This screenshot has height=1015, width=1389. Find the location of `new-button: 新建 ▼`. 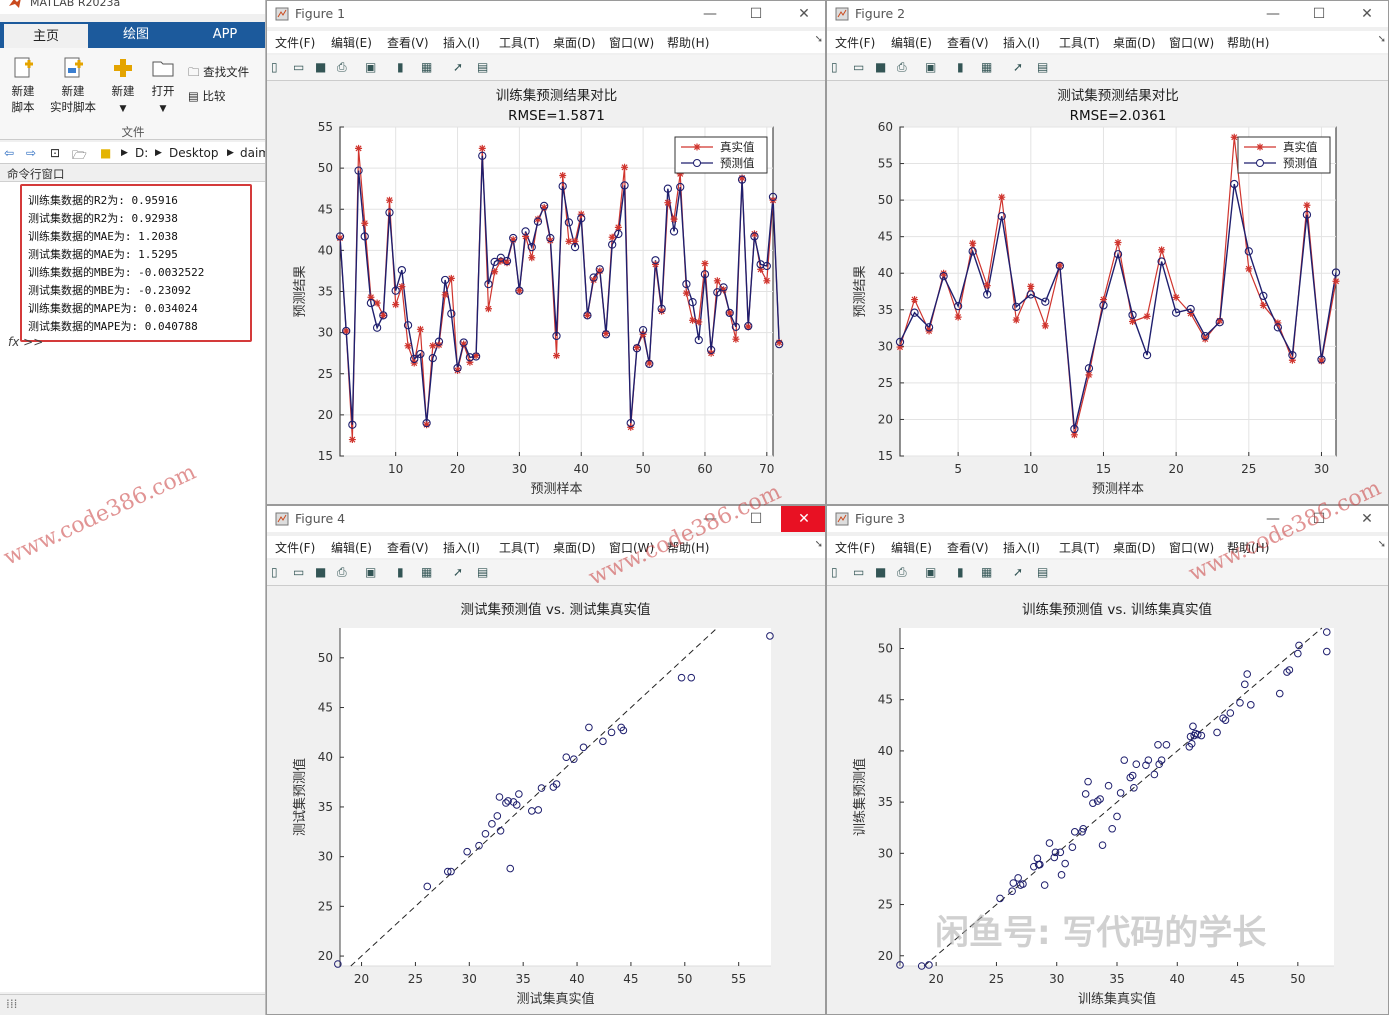

new-button: 新建 ▼ is located at coordinates (123, 86).